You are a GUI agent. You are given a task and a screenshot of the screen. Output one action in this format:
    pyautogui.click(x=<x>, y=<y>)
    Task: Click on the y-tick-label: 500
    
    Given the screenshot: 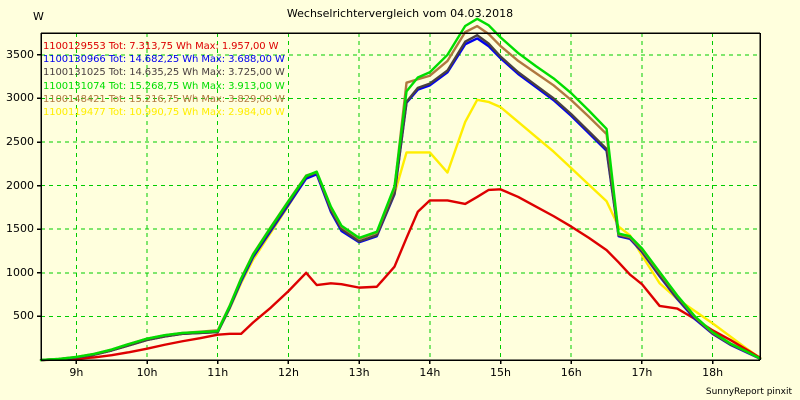 What is the action you would take?
    pyautogui.click(x=23, y=316)
    